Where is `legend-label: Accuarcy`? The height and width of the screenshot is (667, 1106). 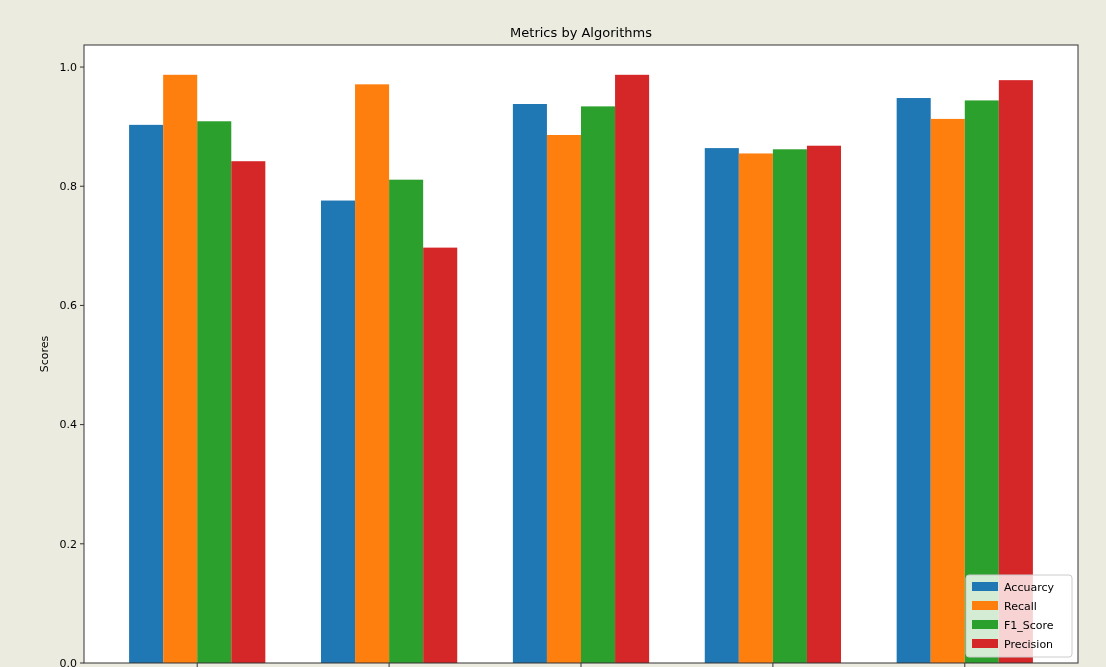 legend-label: Accuarcy is located at coordinates (1029, 587).